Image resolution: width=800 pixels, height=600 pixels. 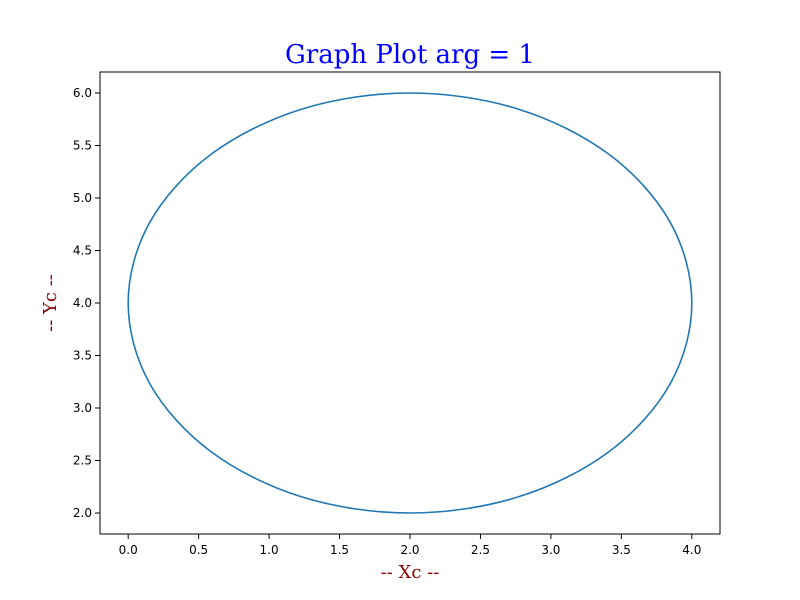 What do you see at coordinates (339, 550) in the screenshot?
I see `x-tick-label: 1.5` at bounding box center [339, 550].